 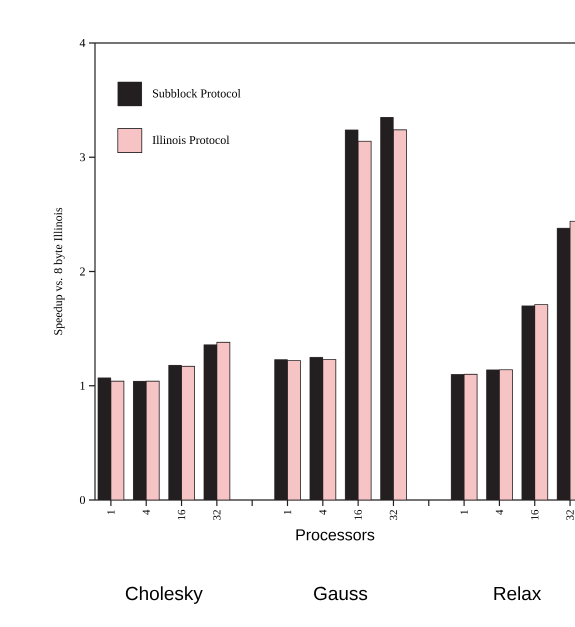 I want to click on y-tick-label: 1, so click(x=82, y=386).